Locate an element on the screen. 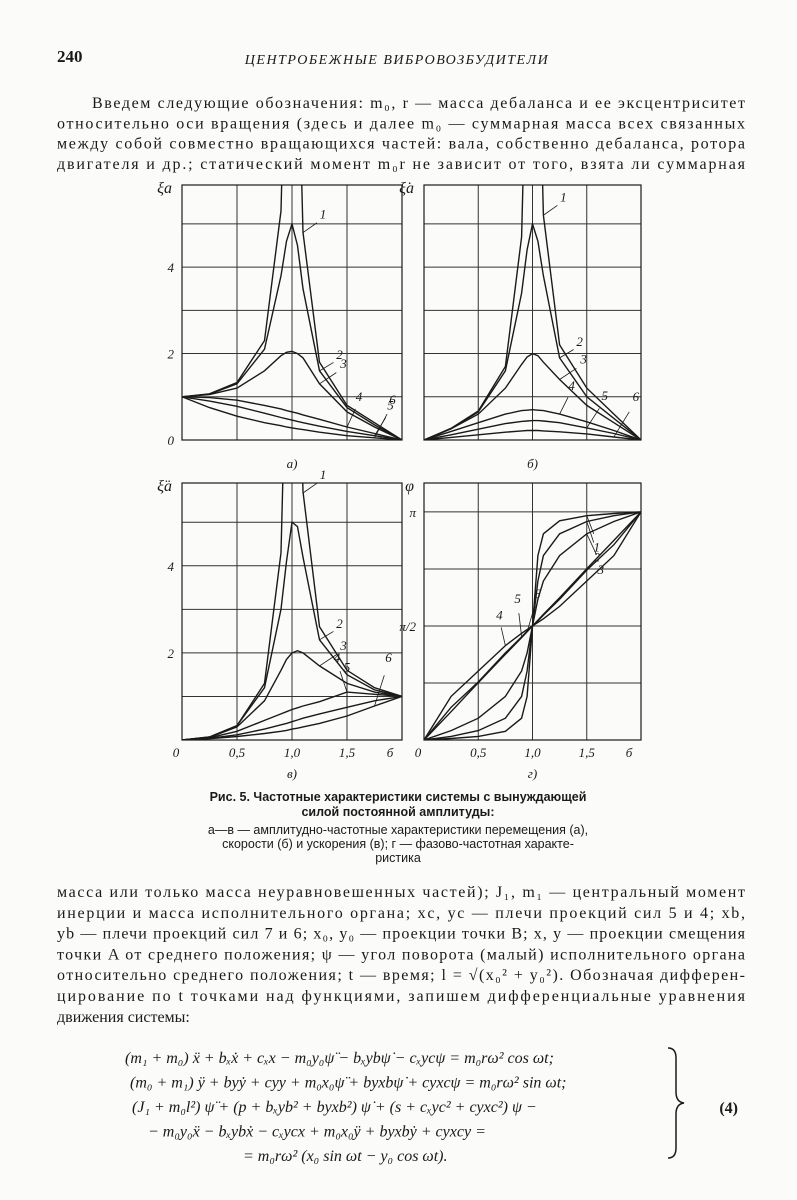 This screenshot has width=797, height=1200. y-axis-label: ξ̈a is located at coordinates (164, 486).